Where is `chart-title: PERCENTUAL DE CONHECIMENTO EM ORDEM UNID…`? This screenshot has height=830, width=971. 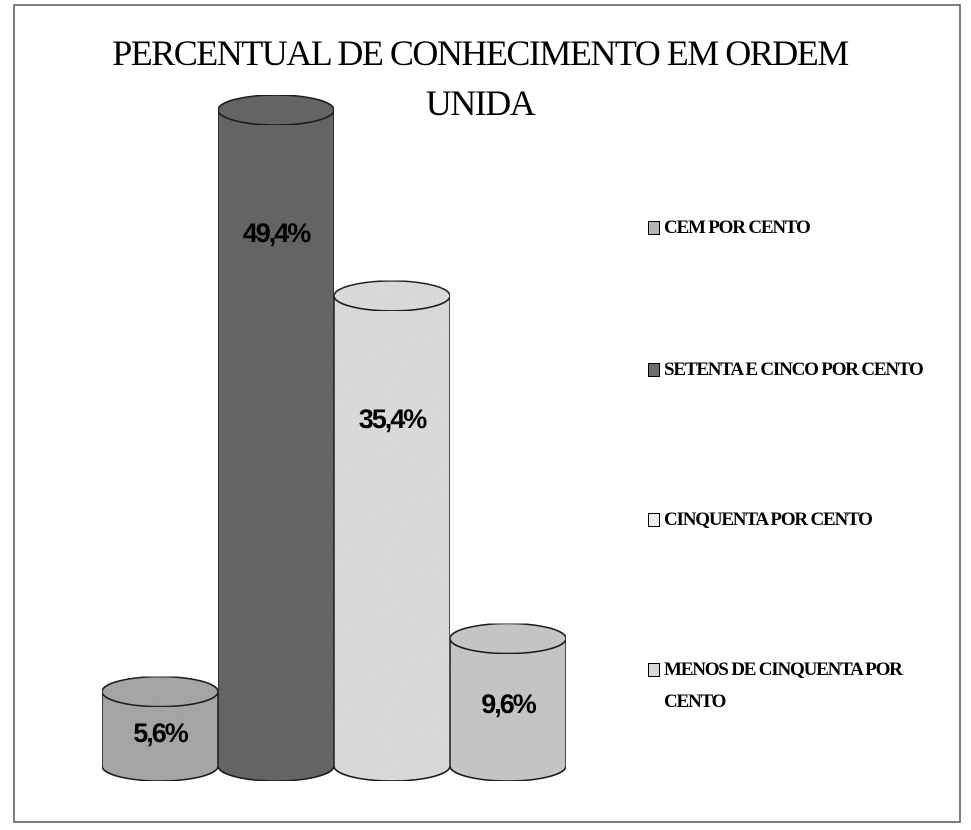 chart-title: PERCENTUAL DE CONHECIMENTO EM ORDEM UNID… is located at coordinates (480, 78).